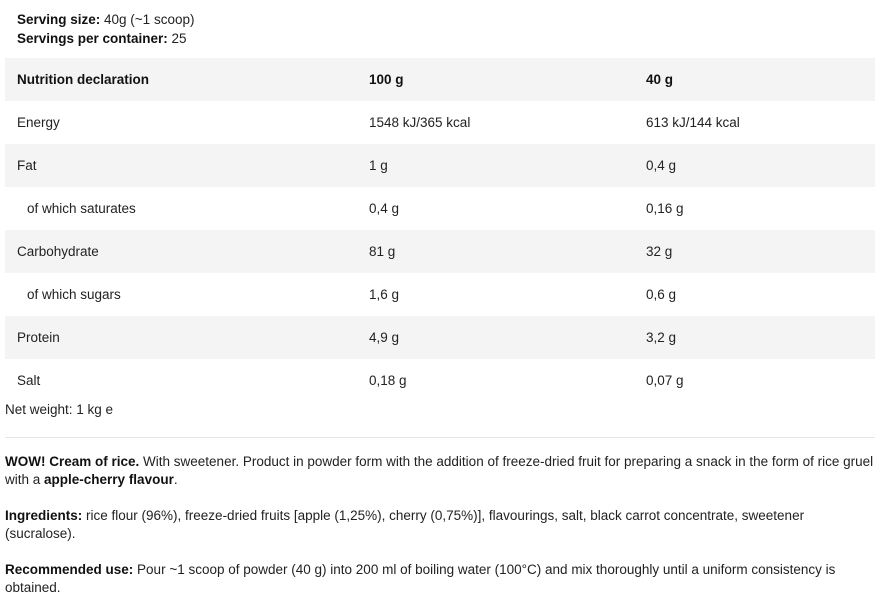  Describe the element at coordinates (378, 165) in the screenshot. I see `row-per100: 1 g` at that location.